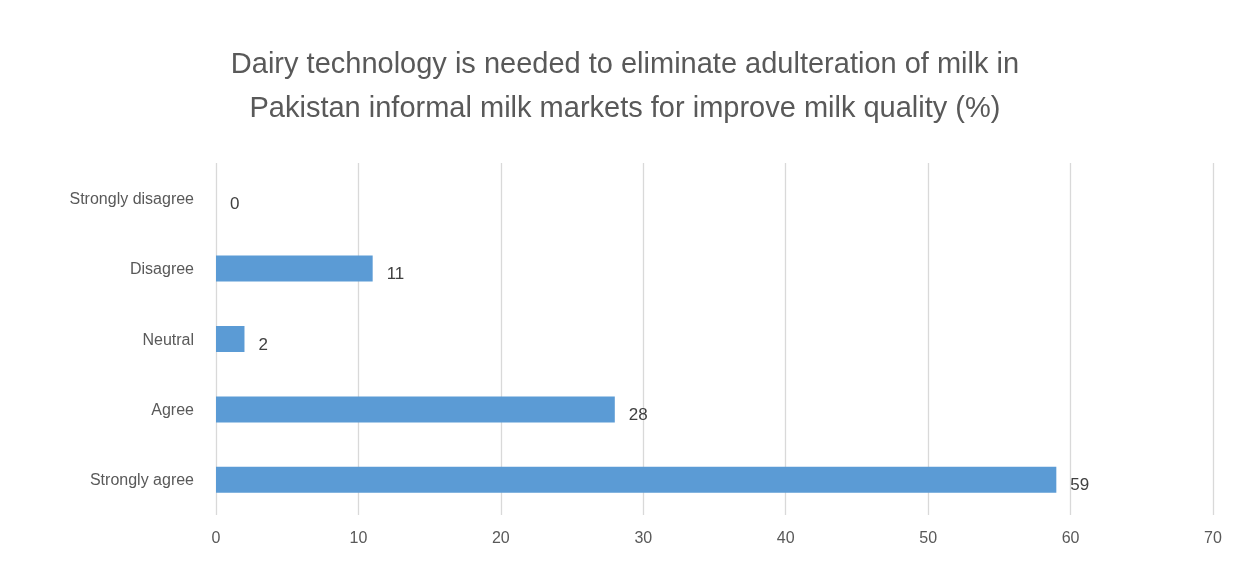 The image size is (1250, 579). Describe the element at coordinates (168, 339) in the screenshot. I see `y-tick-label: Neutral` at that location.